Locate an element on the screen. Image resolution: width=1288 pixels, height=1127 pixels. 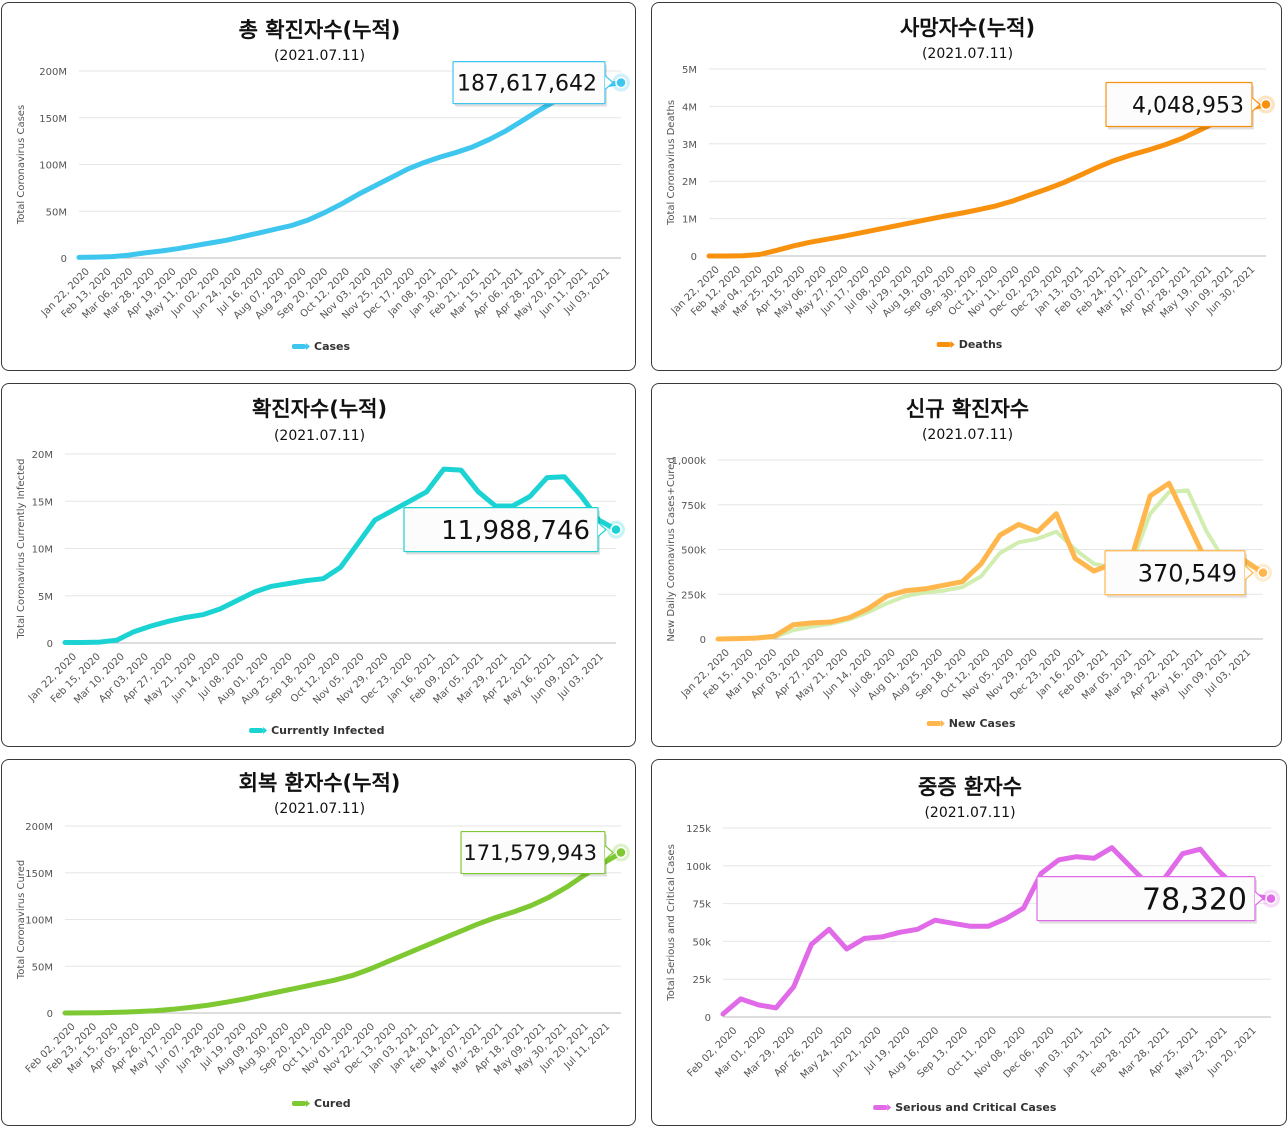
y-axis-label: Total Coronavirus Cured is located at coordinates (21, 920).